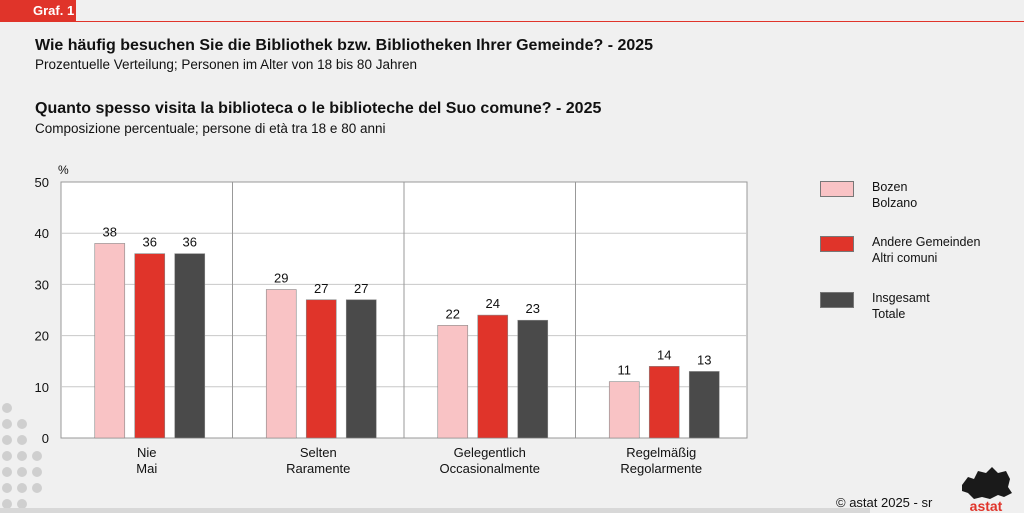 The width and height of the screenshot is (1024, 513). I want to click on x-category-label: Gelegentlich, so click(490, 452).